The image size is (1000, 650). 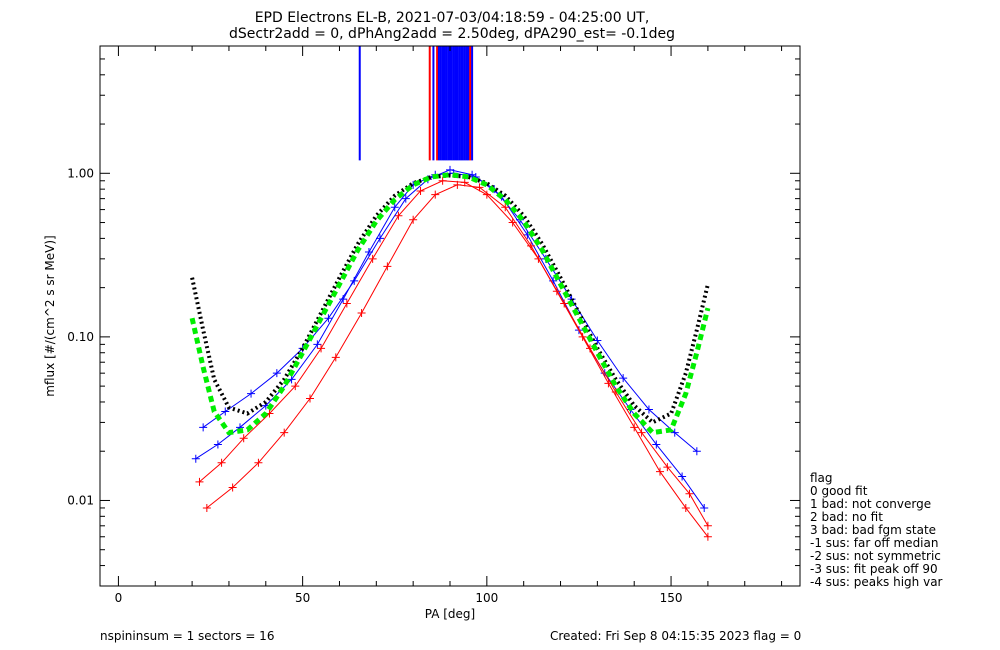 I want to click on x-tick-label-2: 100, so click(x=486, y=598).